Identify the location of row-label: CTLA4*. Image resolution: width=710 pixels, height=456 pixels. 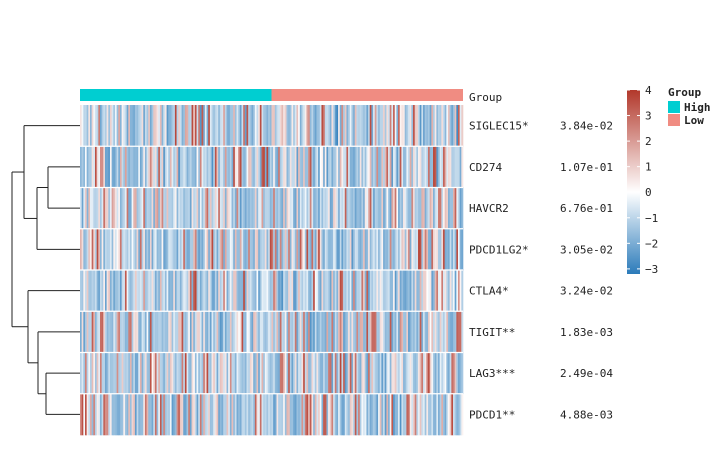
(489, 291).